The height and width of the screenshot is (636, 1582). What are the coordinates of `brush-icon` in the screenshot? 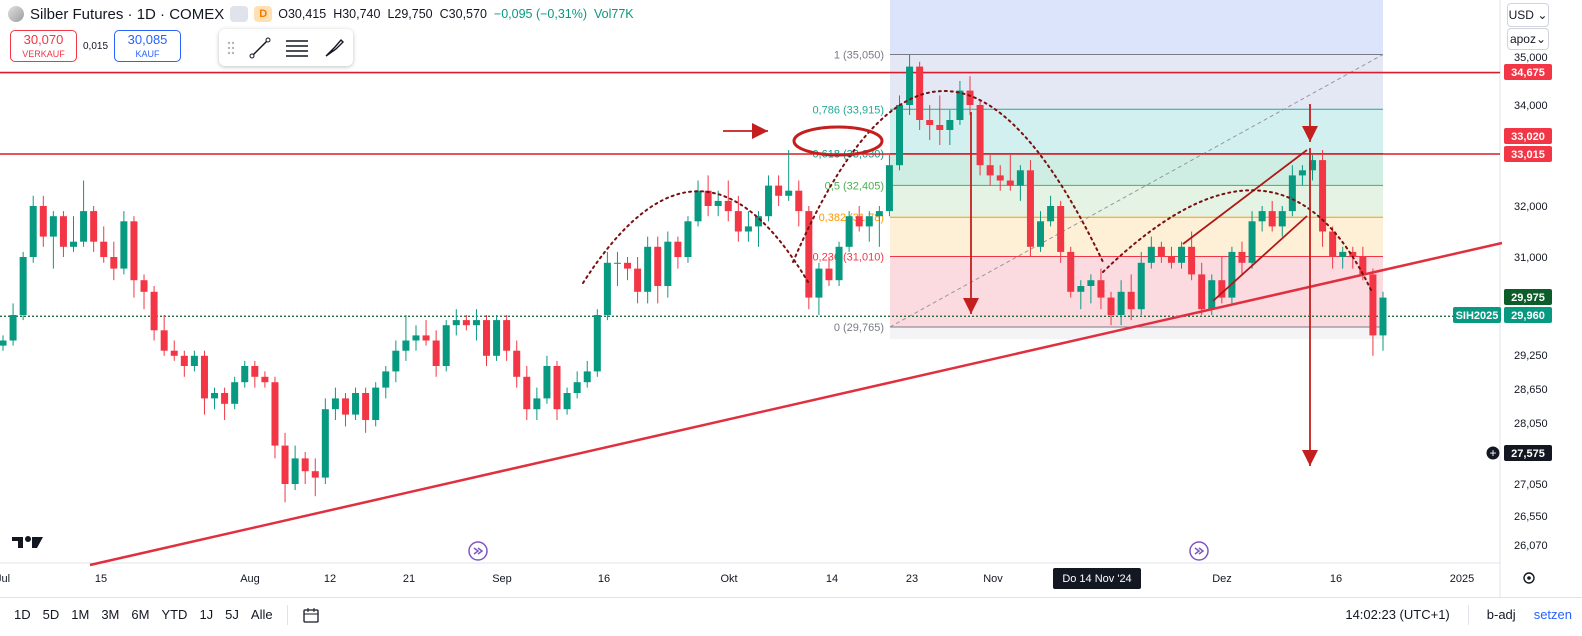 It's located at (334, 48).